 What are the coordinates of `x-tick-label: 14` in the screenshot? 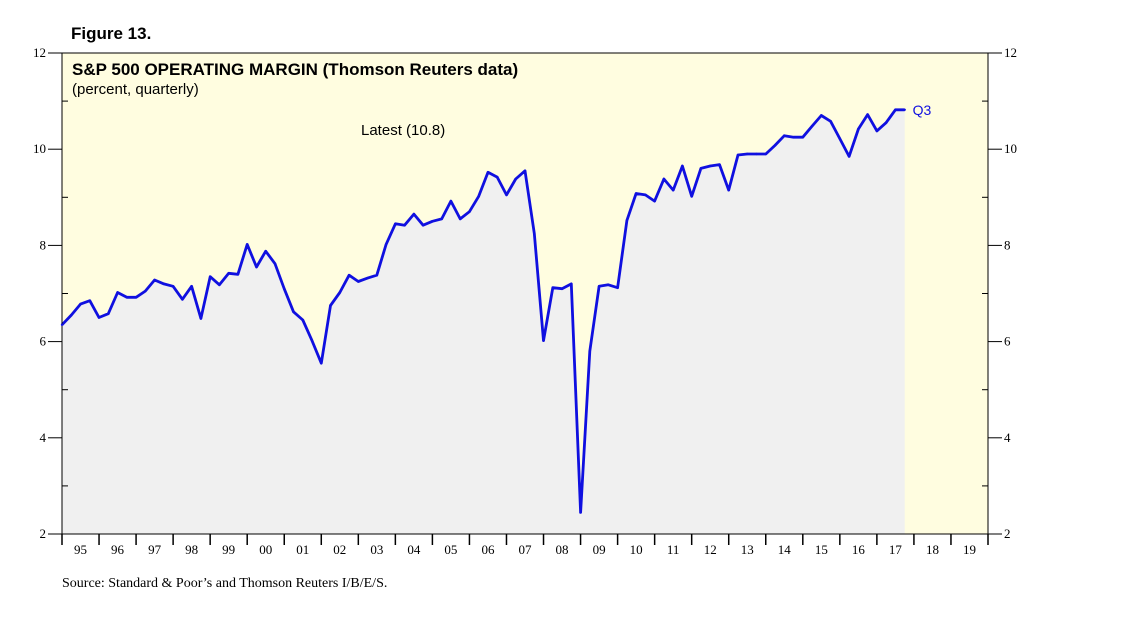 It's located at (785, 549).